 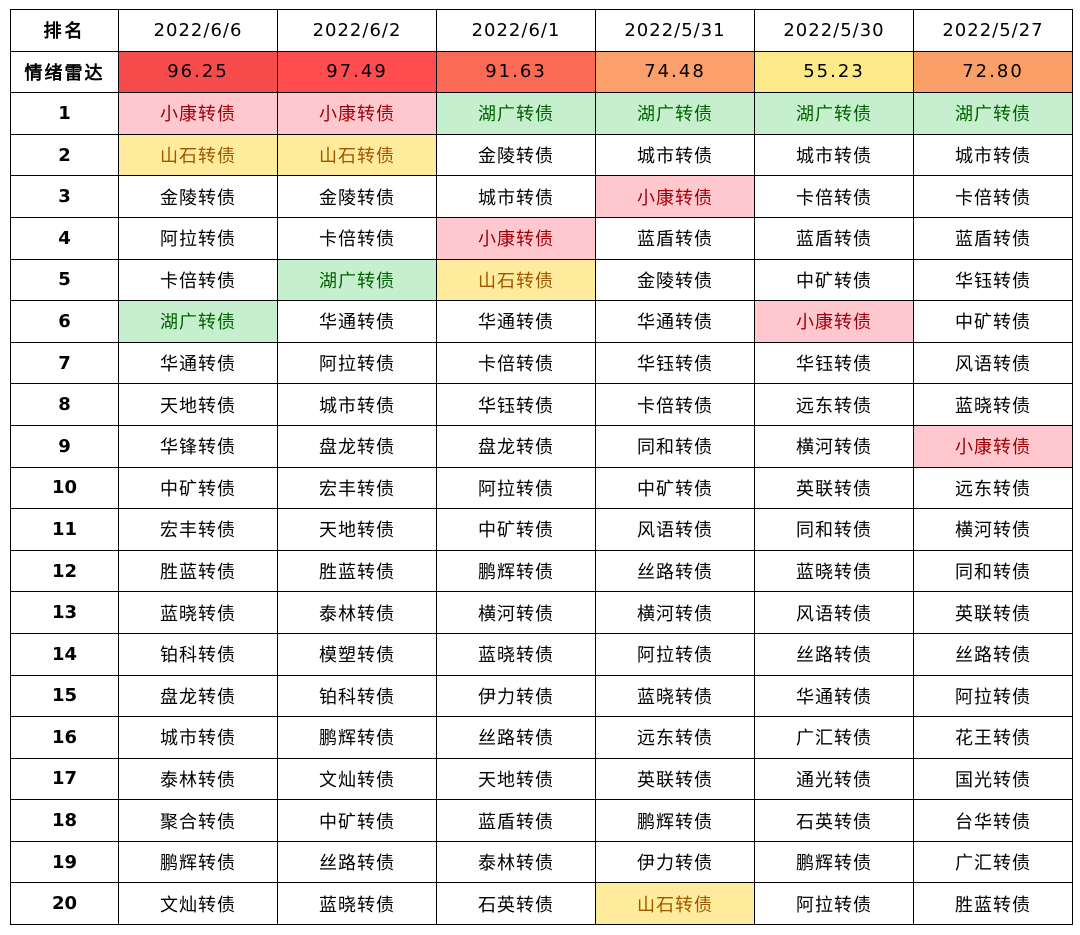 What do you see at coordinates (64, 529) in the screenshot?
I see `rank-number: 11` at bounding box center [64, 529].